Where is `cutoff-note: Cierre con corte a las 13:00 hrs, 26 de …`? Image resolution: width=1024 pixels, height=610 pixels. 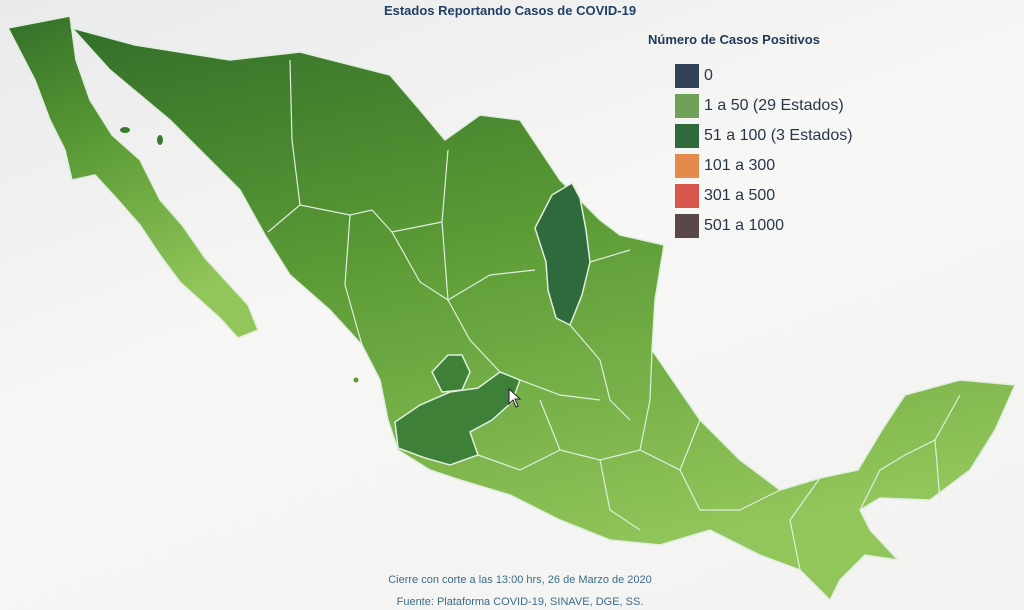 cutoff-note: Cierre con corte a las 13:00 hrs, 26 de … is located at coordinates (520, 580).